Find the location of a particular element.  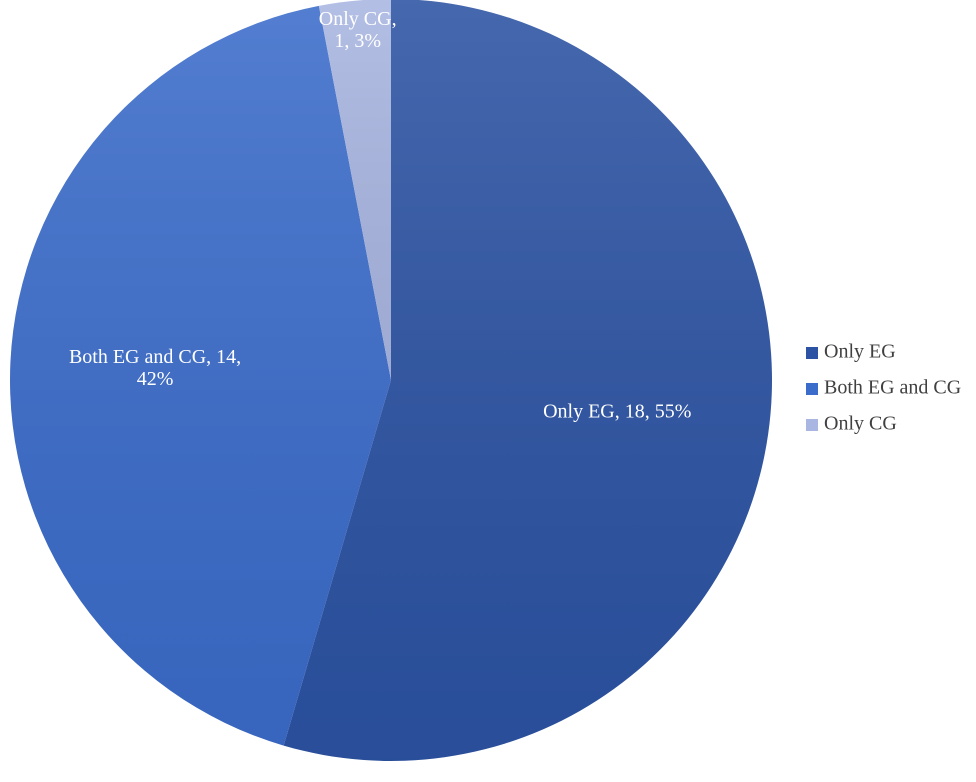

legend-label: Only EG is located at coordinates (860, 352).